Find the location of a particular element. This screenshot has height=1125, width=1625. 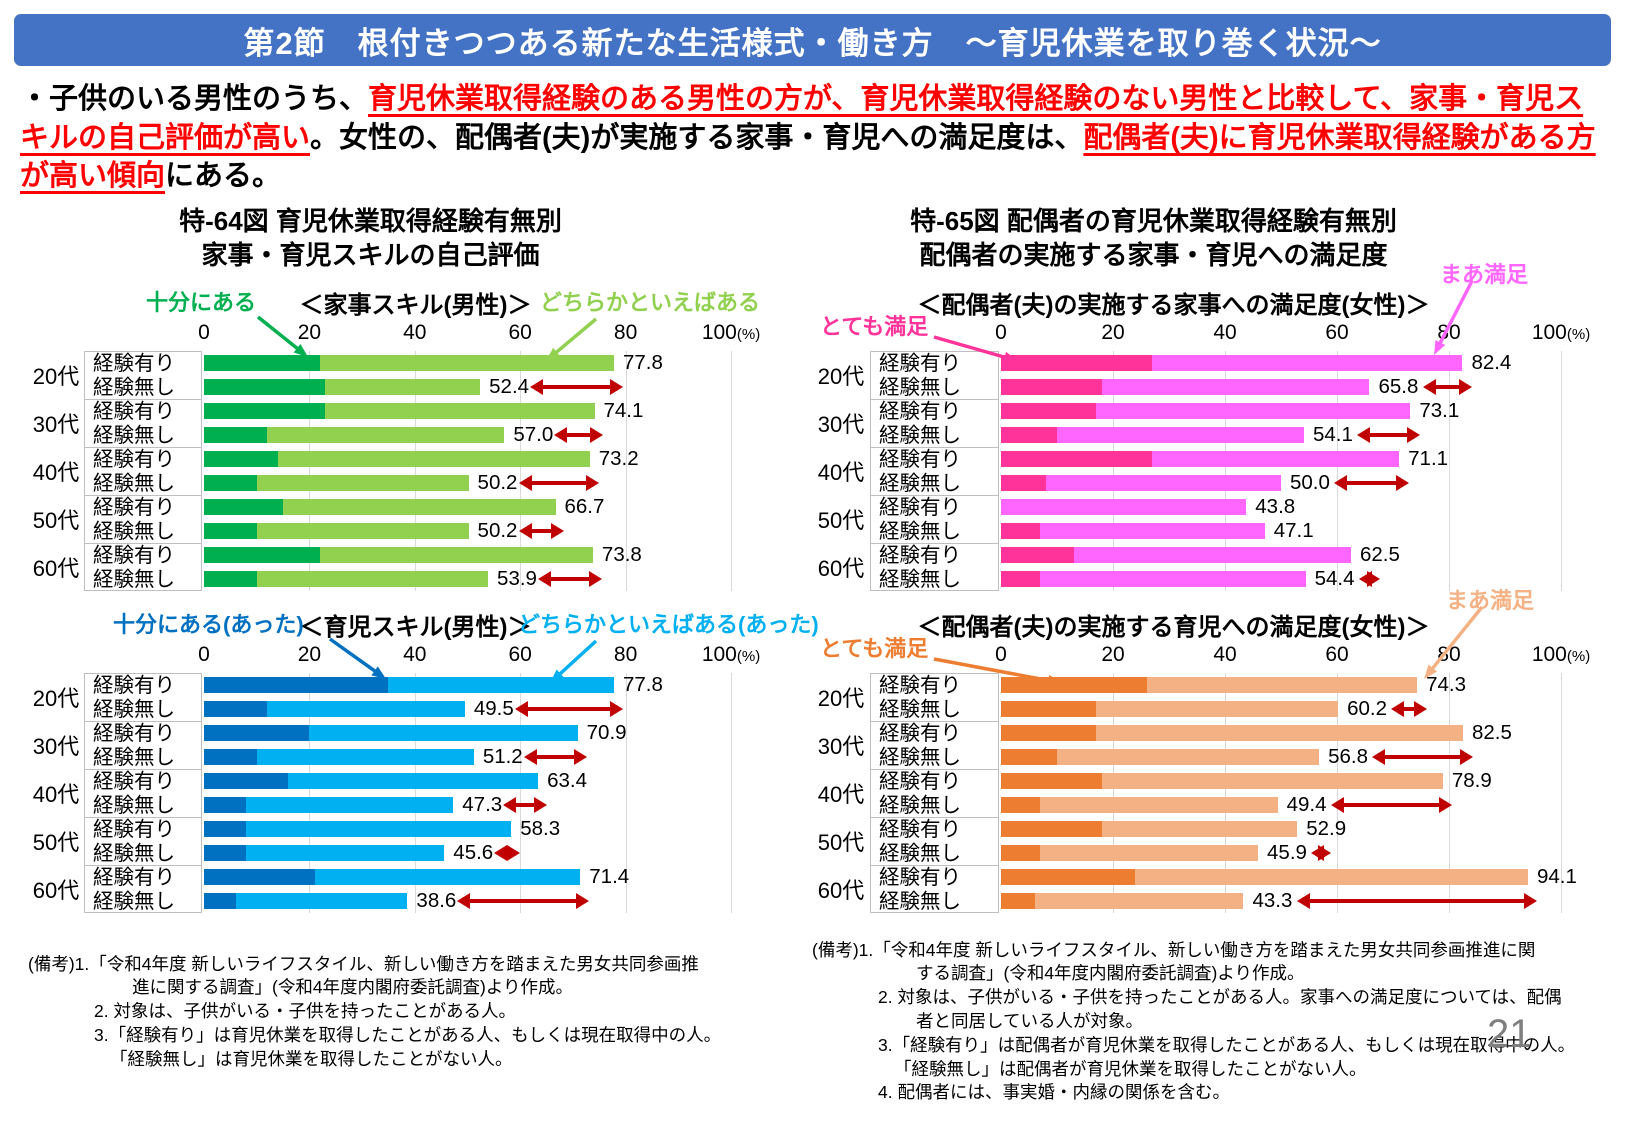

row-label-box: 経験有り 経験無し 経験有り 経験無し 経験有り 経験無し 経験有り 経験無し 経験有り 経験無し is located at coordinates (934, 793).